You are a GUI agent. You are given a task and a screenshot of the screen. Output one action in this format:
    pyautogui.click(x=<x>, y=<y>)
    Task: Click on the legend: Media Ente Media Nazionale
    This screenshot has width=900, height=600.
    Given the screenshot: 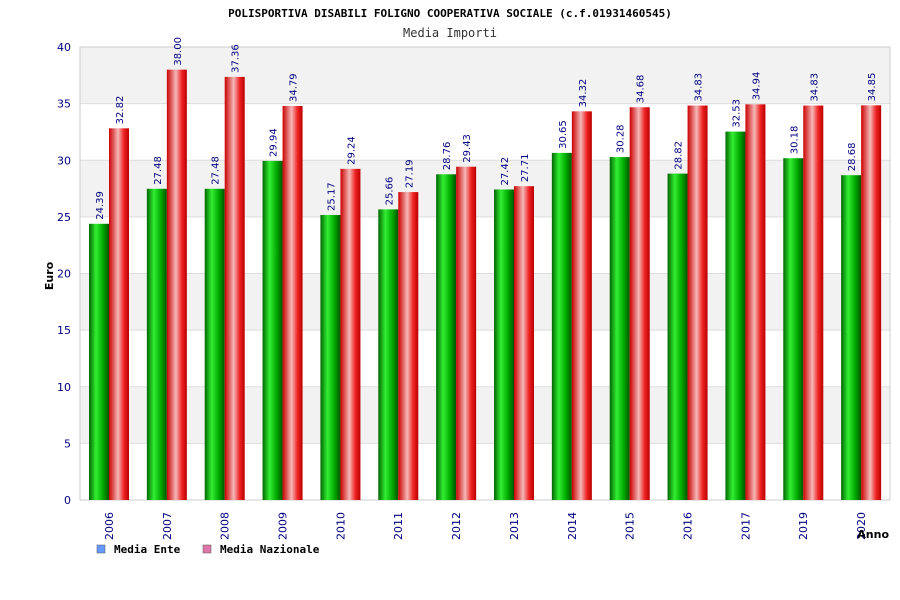 What is the action you would take?
    pyautogui.click(x=208, y=549)
    